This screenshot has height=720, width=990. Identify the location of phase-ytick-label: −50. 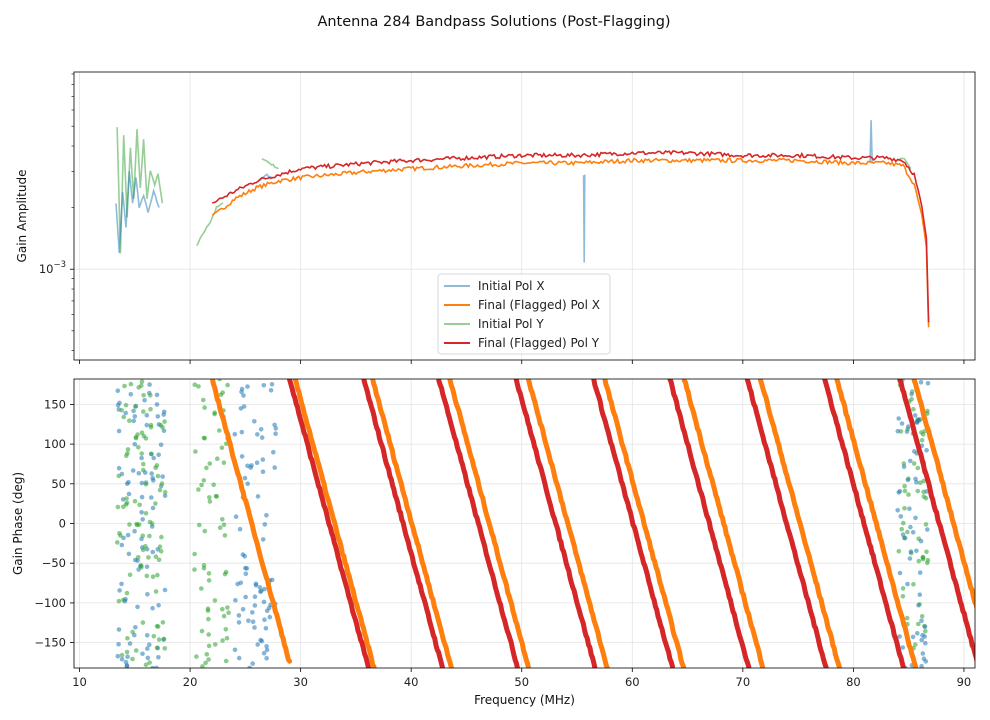
(54, 563).